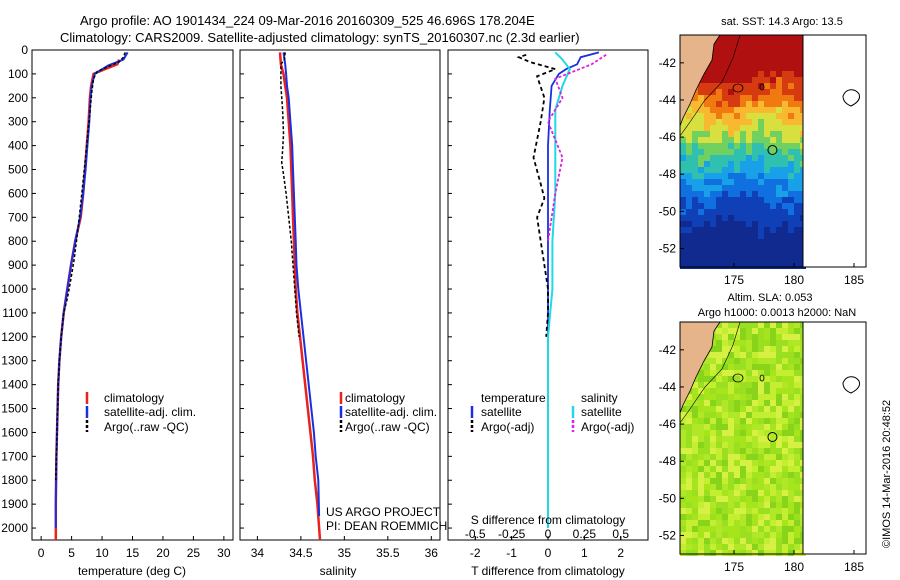 This screenshot has width=900, height=580. What do you see at coordinates (851, 98) in the screenshot?
I see `sst-island-icon` at bounding box center [851, 98].